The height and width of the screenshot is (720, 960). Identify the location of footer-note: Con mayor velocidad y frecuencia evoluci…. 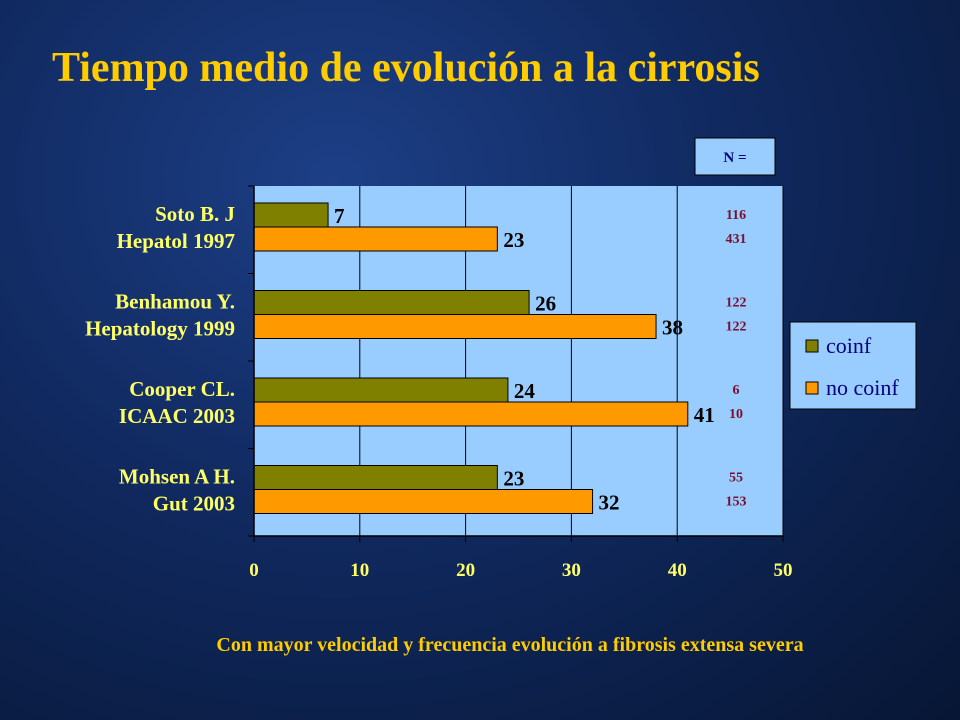
(510, 645).